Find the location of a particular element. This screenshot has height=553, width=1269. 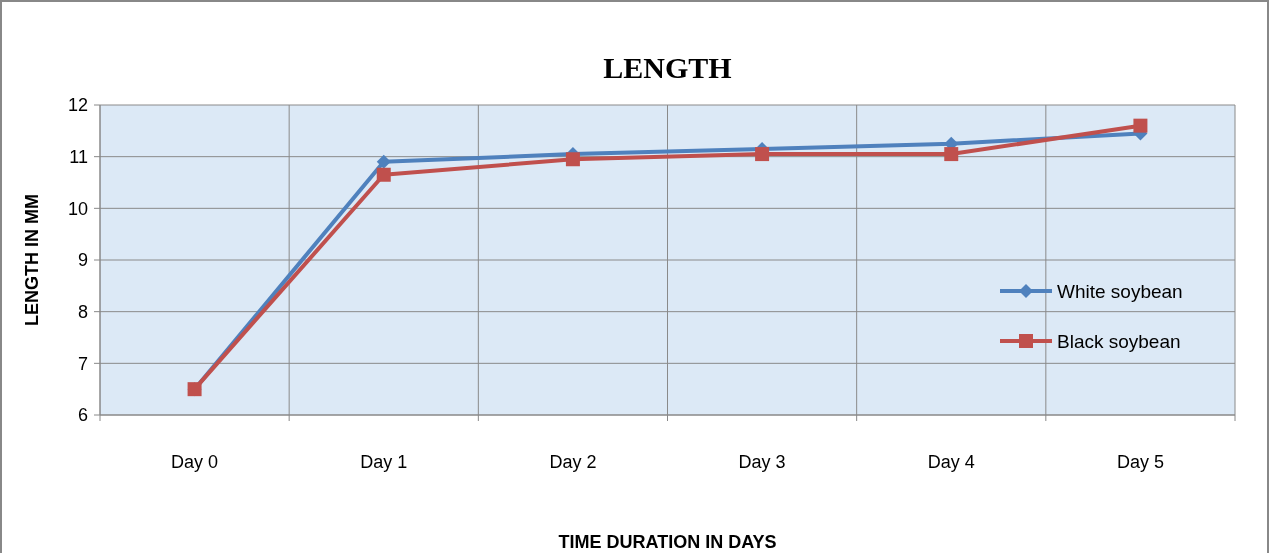

legend-label: White soybean is located at coordinates (1120, 291).